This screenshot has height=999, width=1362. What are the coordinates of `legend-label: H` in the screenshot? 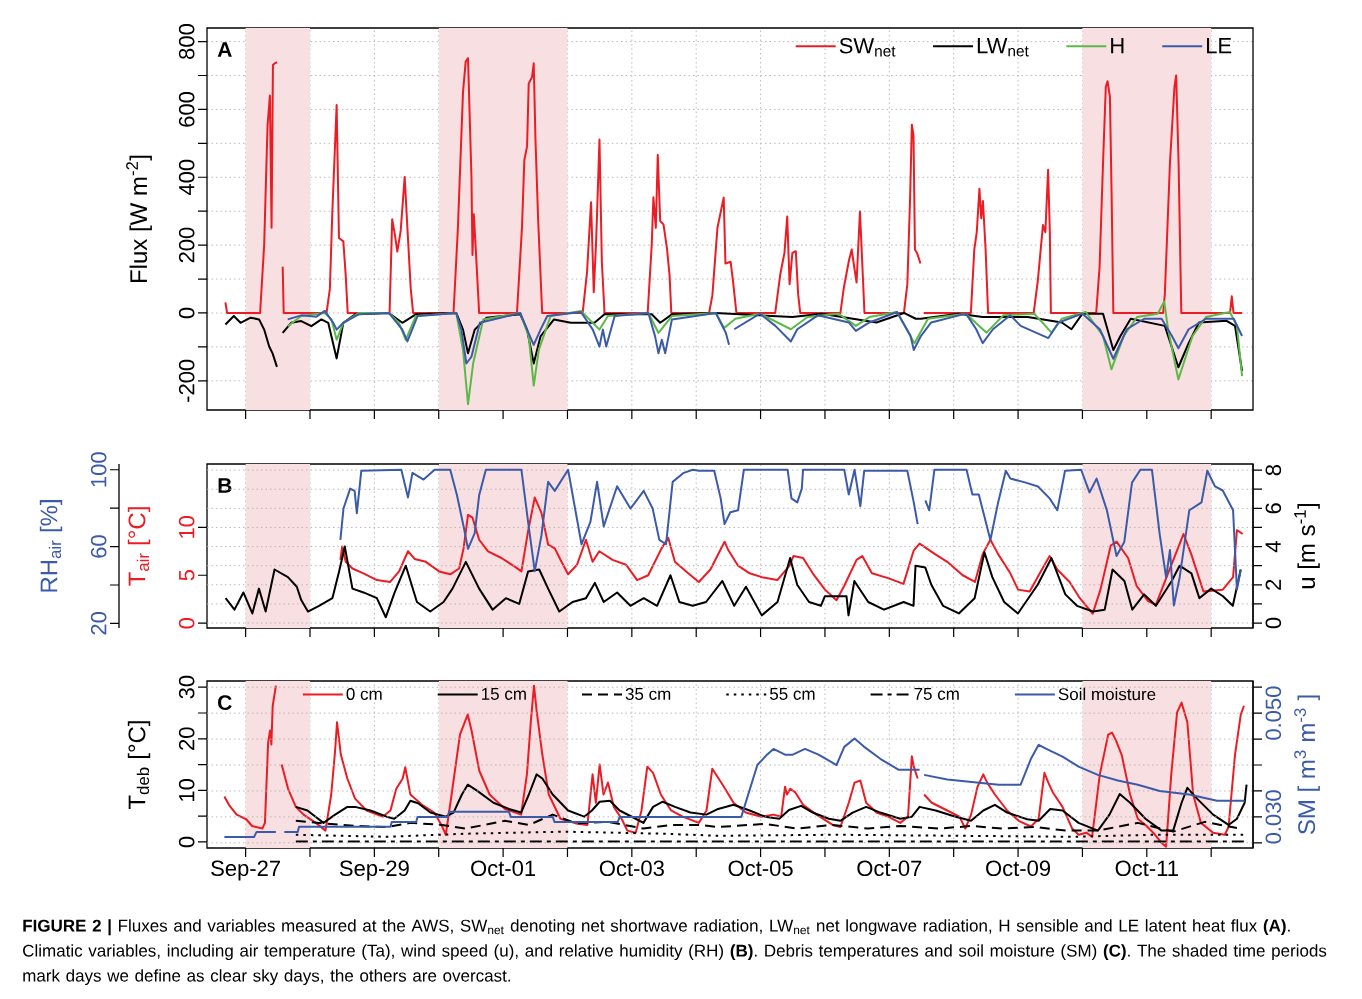 It's located at (1117, 46).